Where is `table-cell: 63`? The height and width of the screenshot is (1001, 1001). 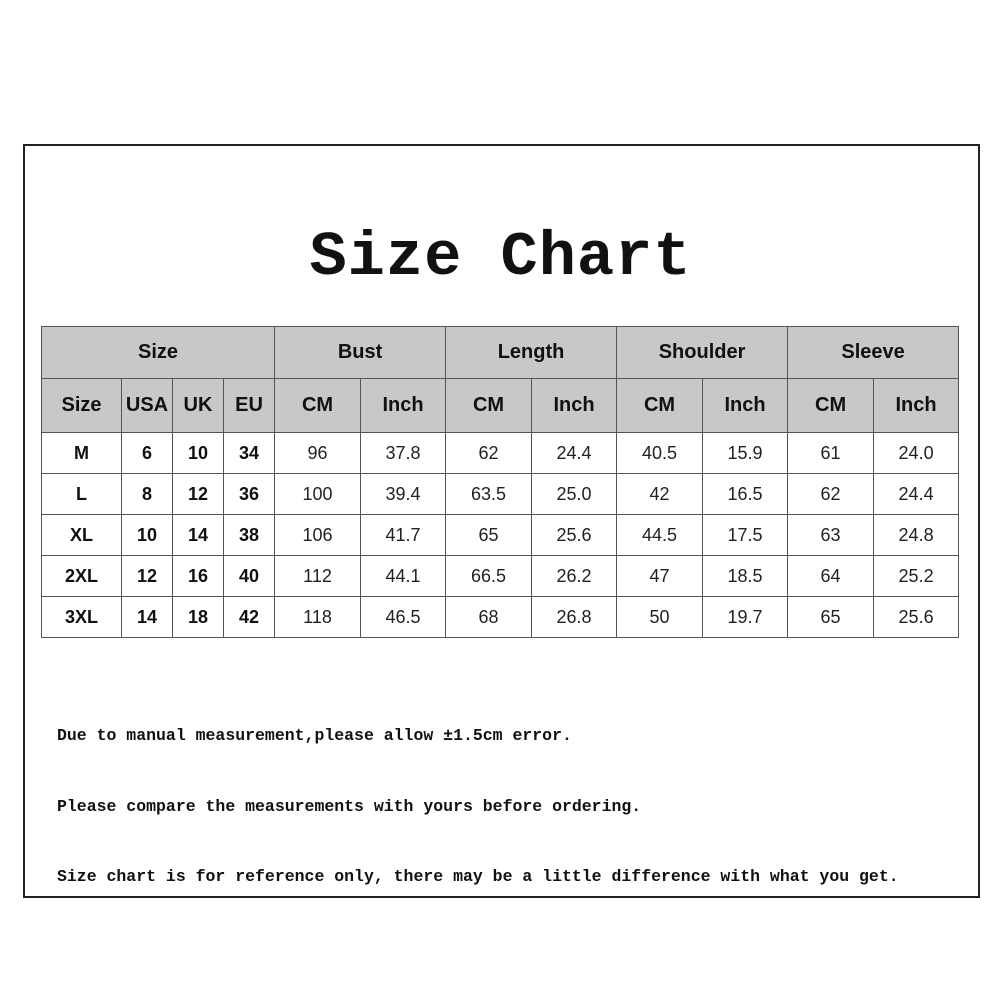
table-cell: 63 is located at coordinates (831, 535).